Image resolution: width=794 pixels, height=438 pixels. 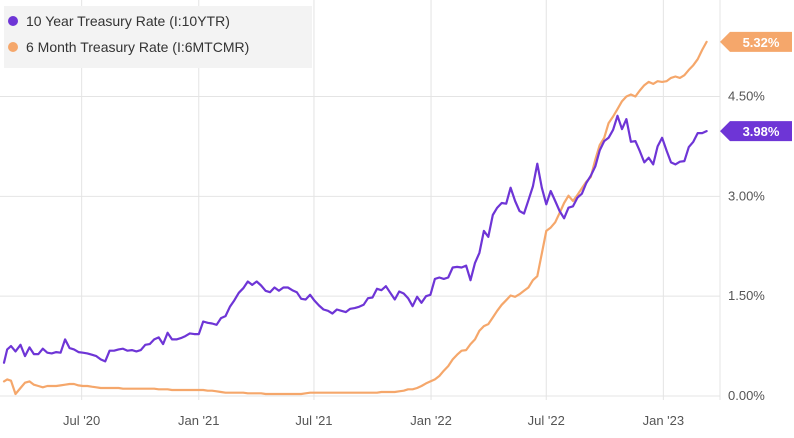 What do you see at coordinates (746, 96) in the screenshot?
I see `y-tick-label: 4.50%` at bounding box center [746, 96].